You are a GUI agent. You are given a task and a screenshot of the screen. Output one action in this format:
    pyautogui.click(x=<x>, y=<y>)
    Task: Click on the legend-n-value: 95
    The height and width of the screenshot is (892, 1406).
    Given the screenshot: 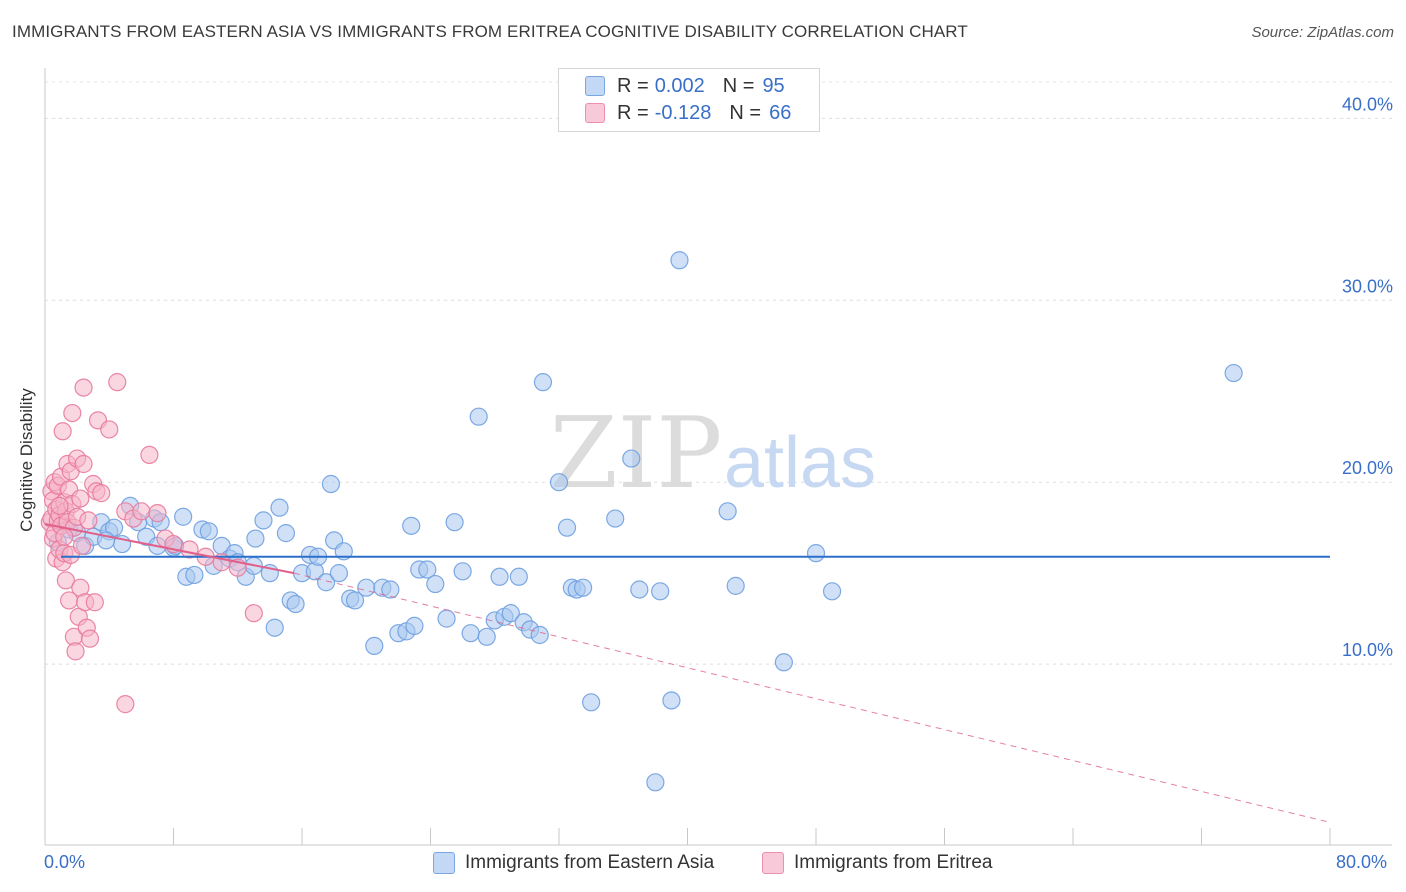 What is the action you would take?
    pyautogui.click(x=773, y=85)
    